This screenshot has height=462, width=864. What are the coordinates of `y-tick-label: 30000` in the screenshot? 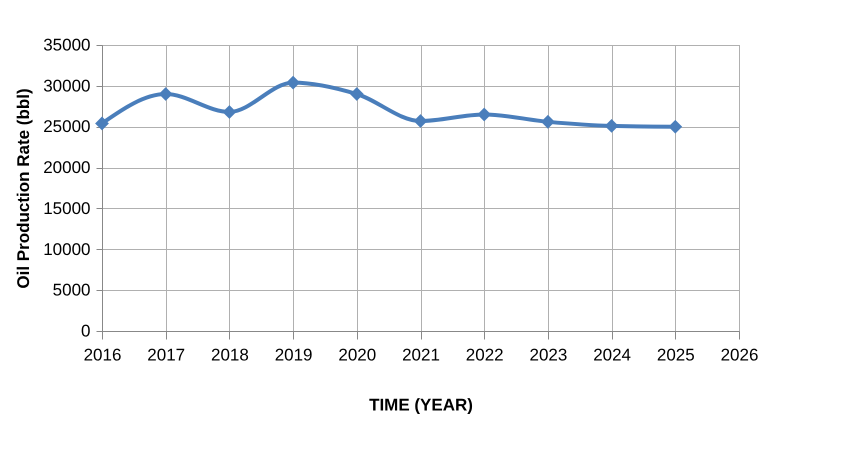 It's located at (66, 86).